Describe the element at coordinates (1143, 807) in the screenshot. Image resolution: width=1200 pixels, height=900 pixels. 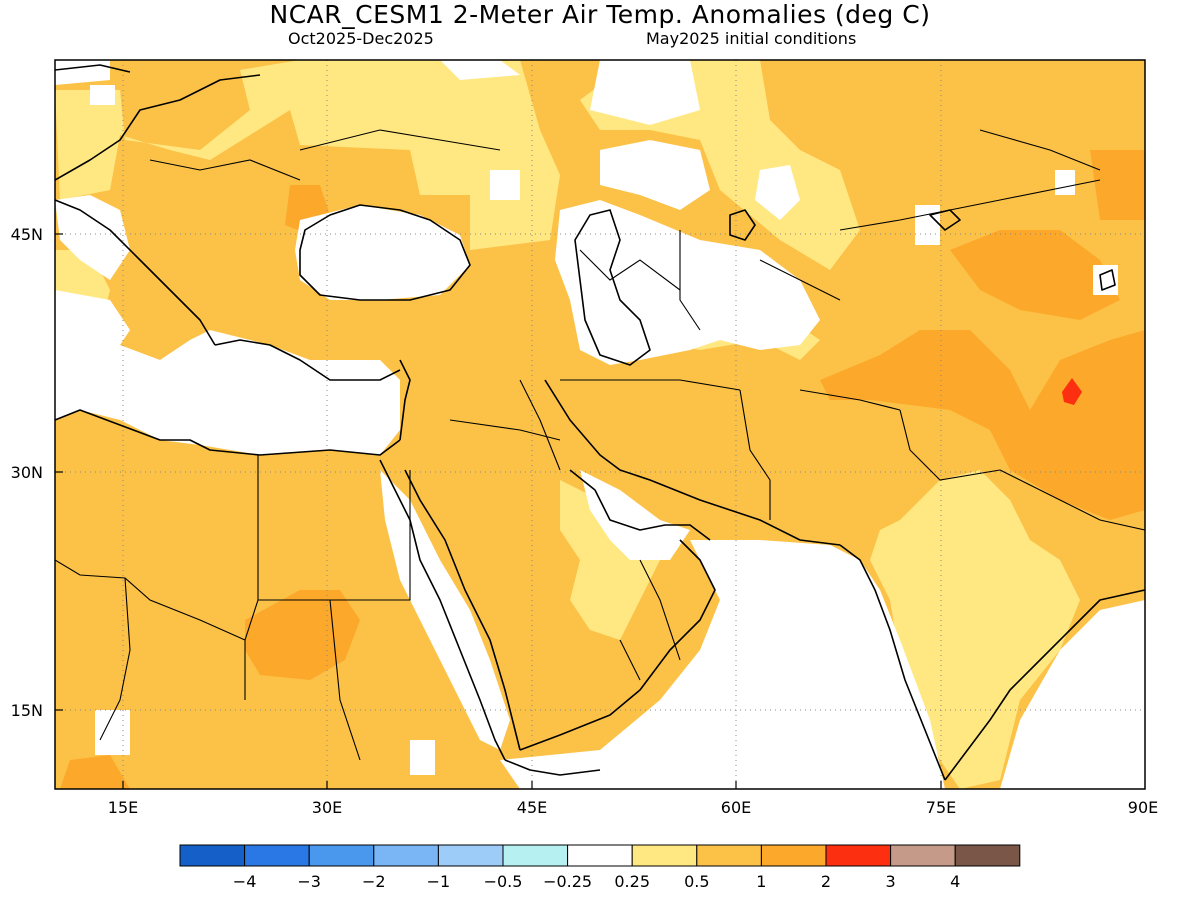
I see `lon-tick-label: 90E` at that location.